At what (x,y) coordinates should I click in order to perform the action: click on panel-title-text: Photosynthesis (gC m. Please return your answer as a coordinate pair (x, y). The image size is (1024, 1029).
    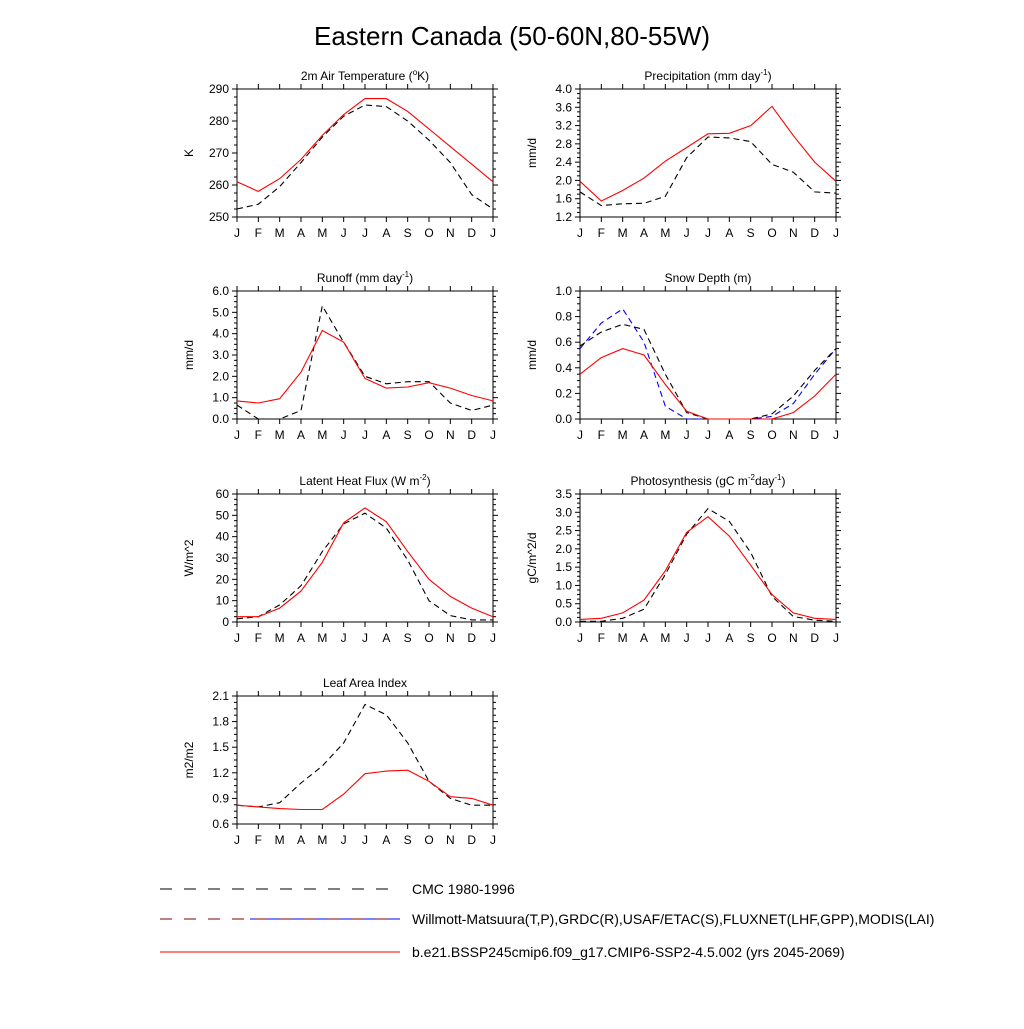
    Looking at the image, I should click on (689, 481).